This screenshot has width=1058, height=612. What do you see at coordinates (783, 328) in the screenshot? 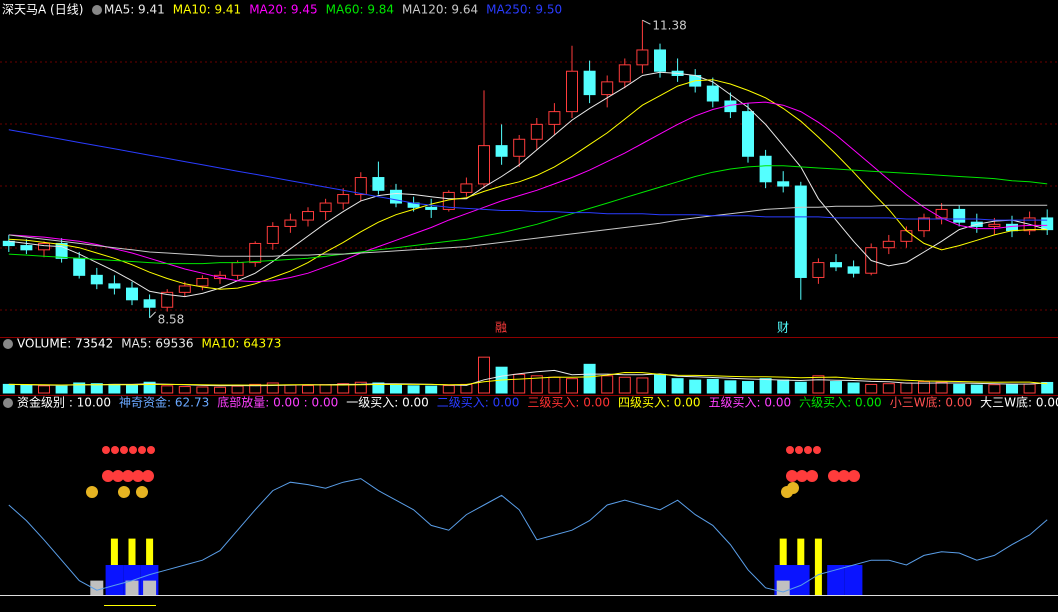
I see `event-label: 财` at bounding box center [783, 328].